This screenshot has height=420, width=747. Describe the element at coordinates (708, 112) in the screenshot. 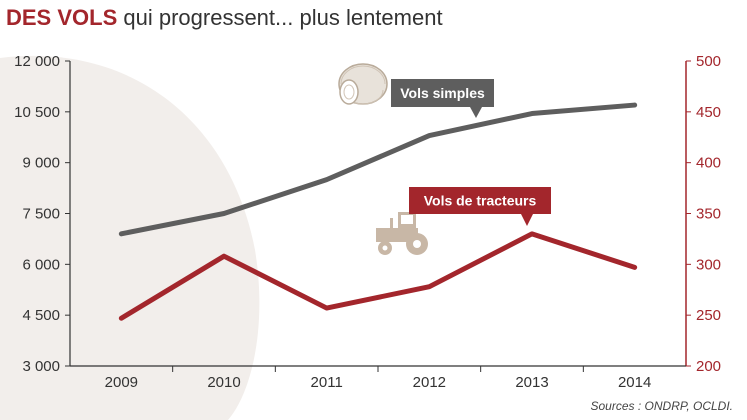

I see `right-tick-label: 450` at that location.